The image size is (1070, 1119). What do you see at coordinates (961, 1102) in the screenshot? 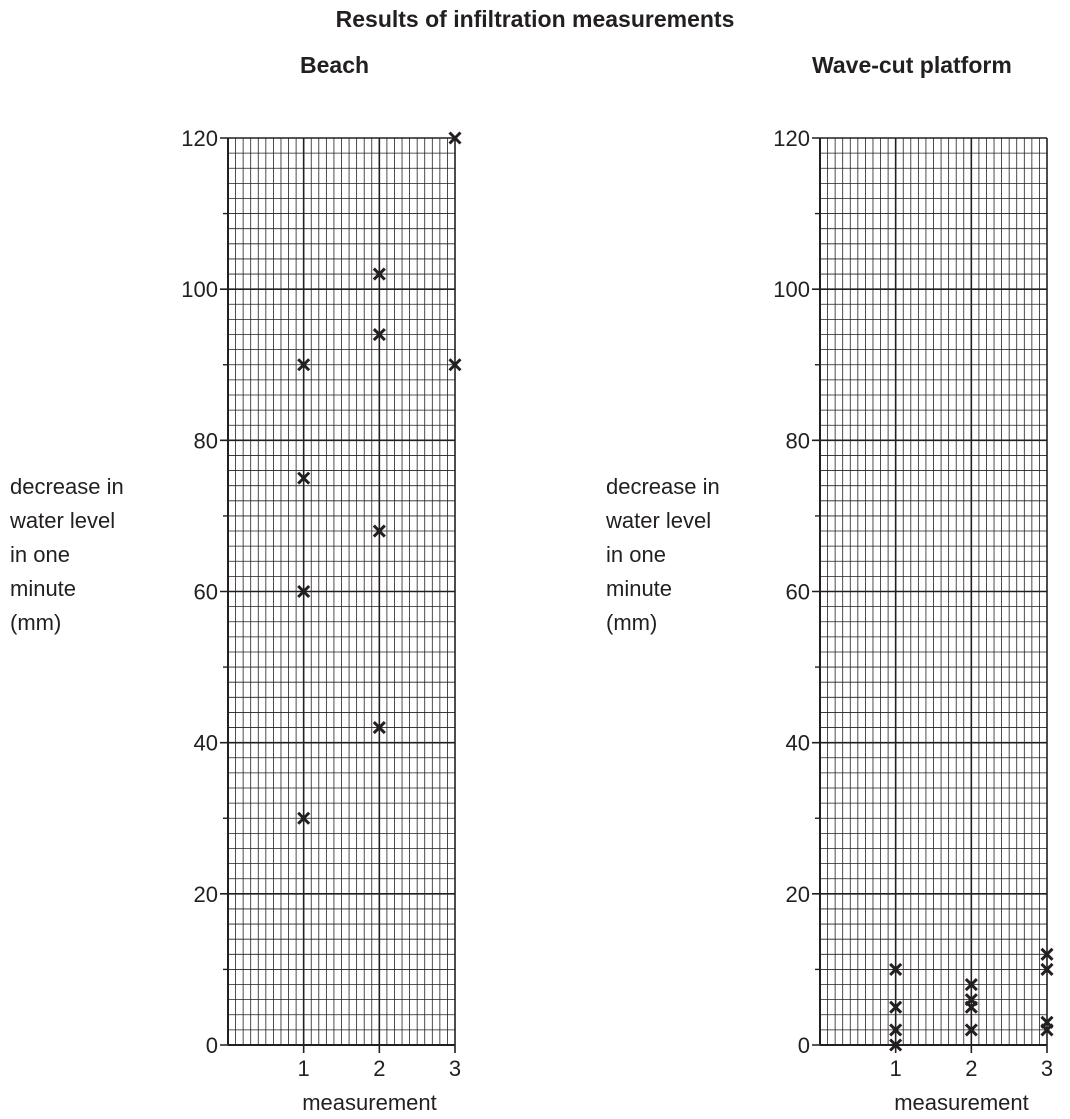
I see `wave-cut-x-axis-label: measurement` at bounding box center [961, 1102].